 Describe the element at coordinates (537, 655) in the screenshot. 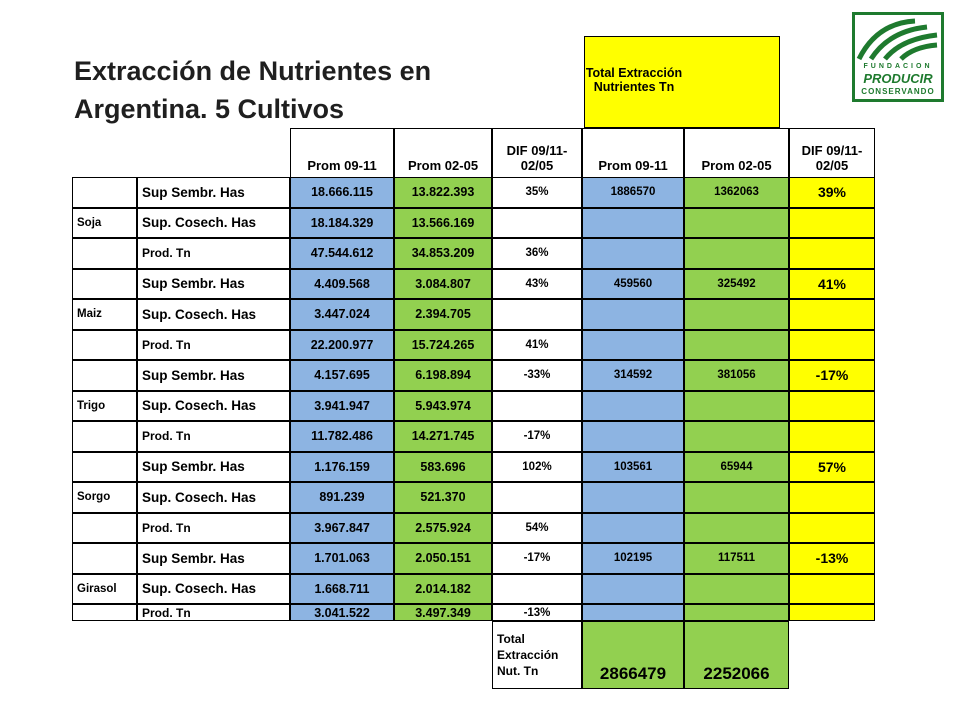

I see `total-label: Total Extracción Nut. Tn` at that location.